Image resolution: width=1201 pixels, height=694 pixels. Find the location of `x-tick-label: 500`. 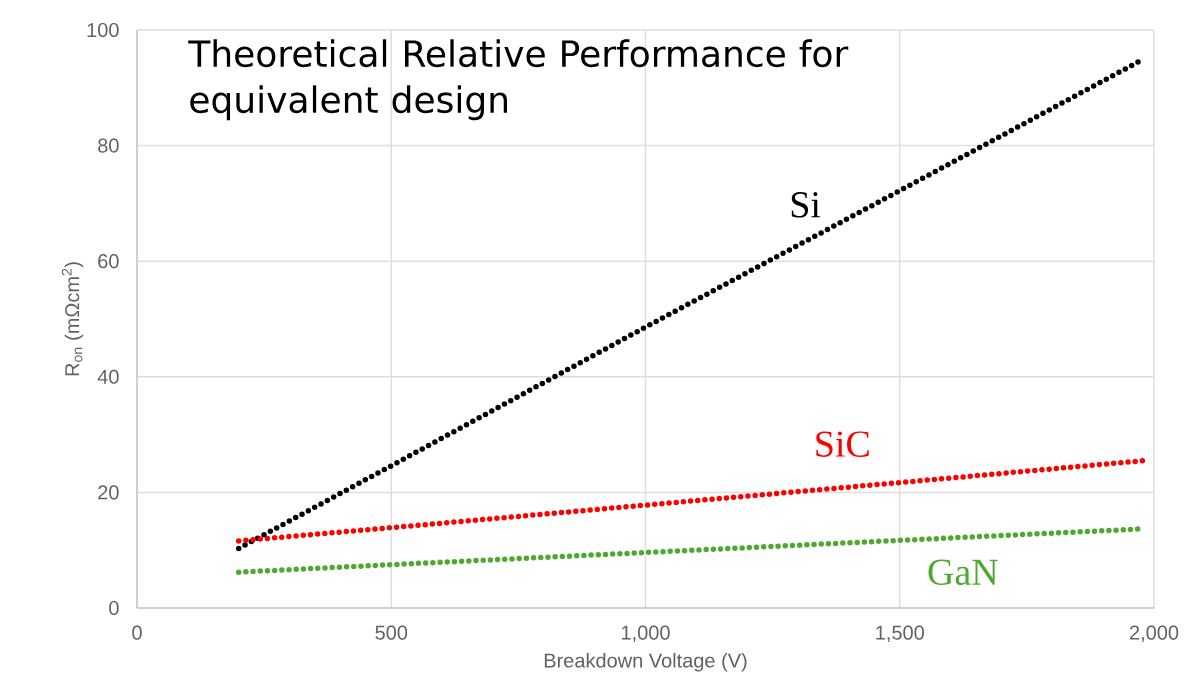

x-tick-label: 500 is located at coordinates (391, 632).